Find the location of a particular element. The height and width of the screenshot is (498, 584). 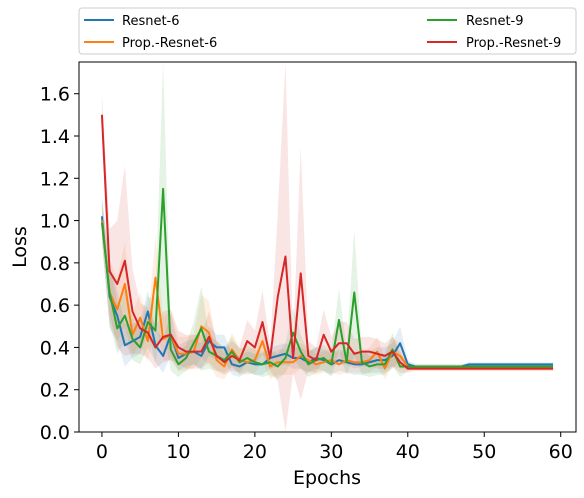

x-tick-label: 20 is located at coordinates (255, 452).